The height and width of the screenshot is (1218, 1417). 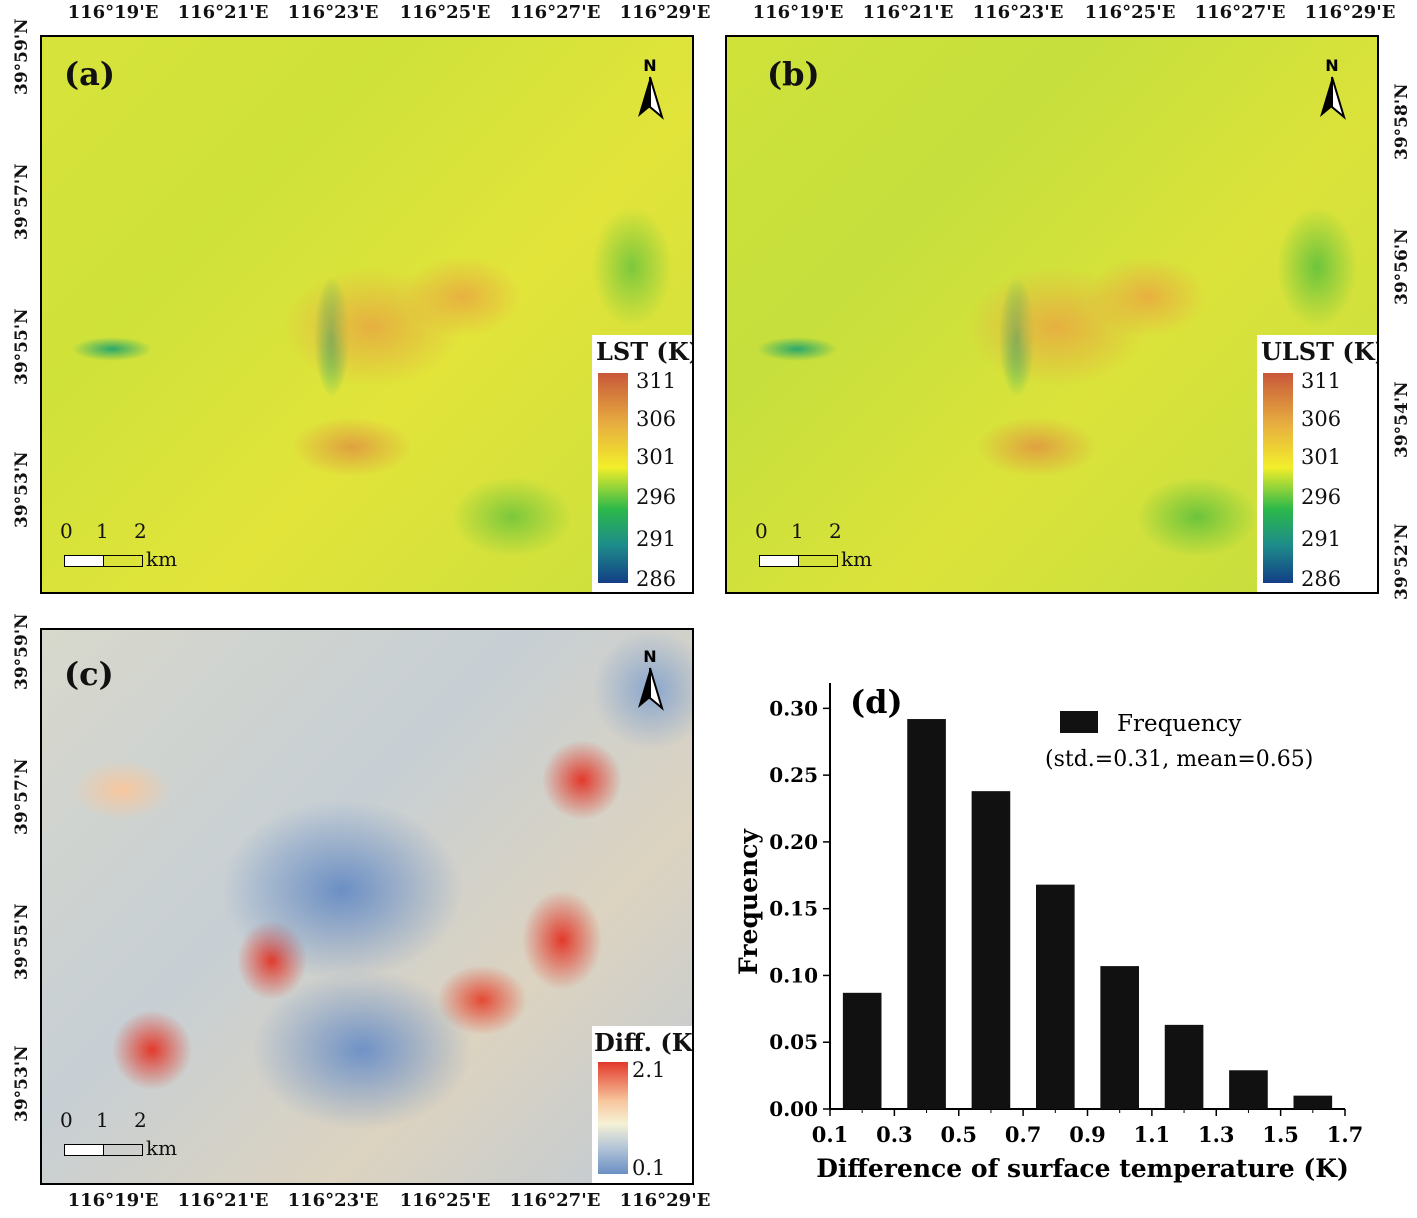 I want to click on y-axis-title: Frequency, so click(x=748, y=901).